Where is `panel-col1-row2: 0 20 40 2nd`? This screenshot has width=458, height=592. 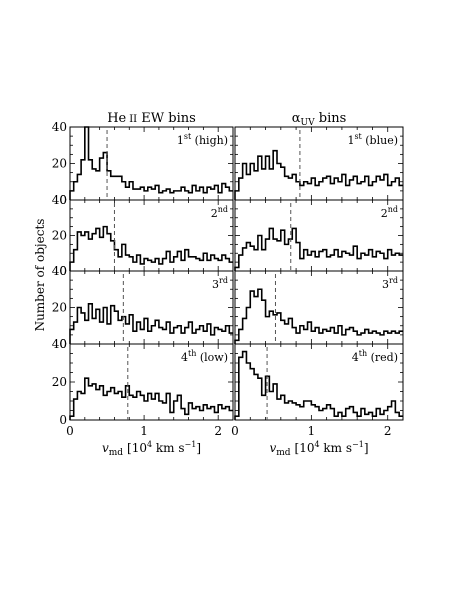 panel-col1-row2: 0 20 40 2nd is located at coordinates (143, 235).